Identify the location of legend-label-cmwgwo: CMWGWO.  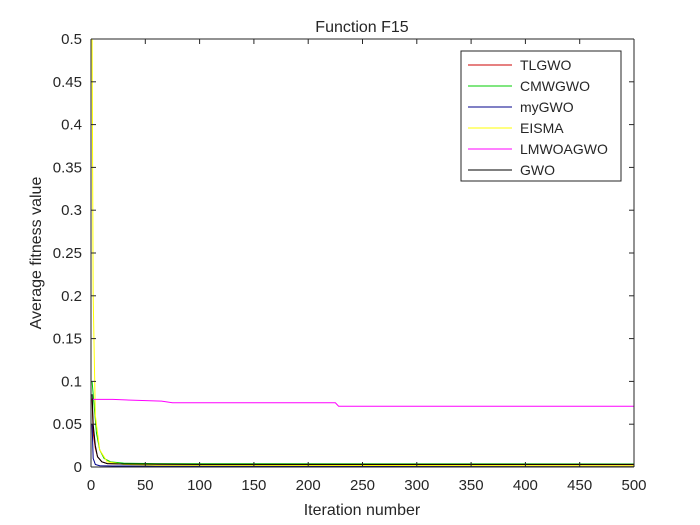
(555, 86).